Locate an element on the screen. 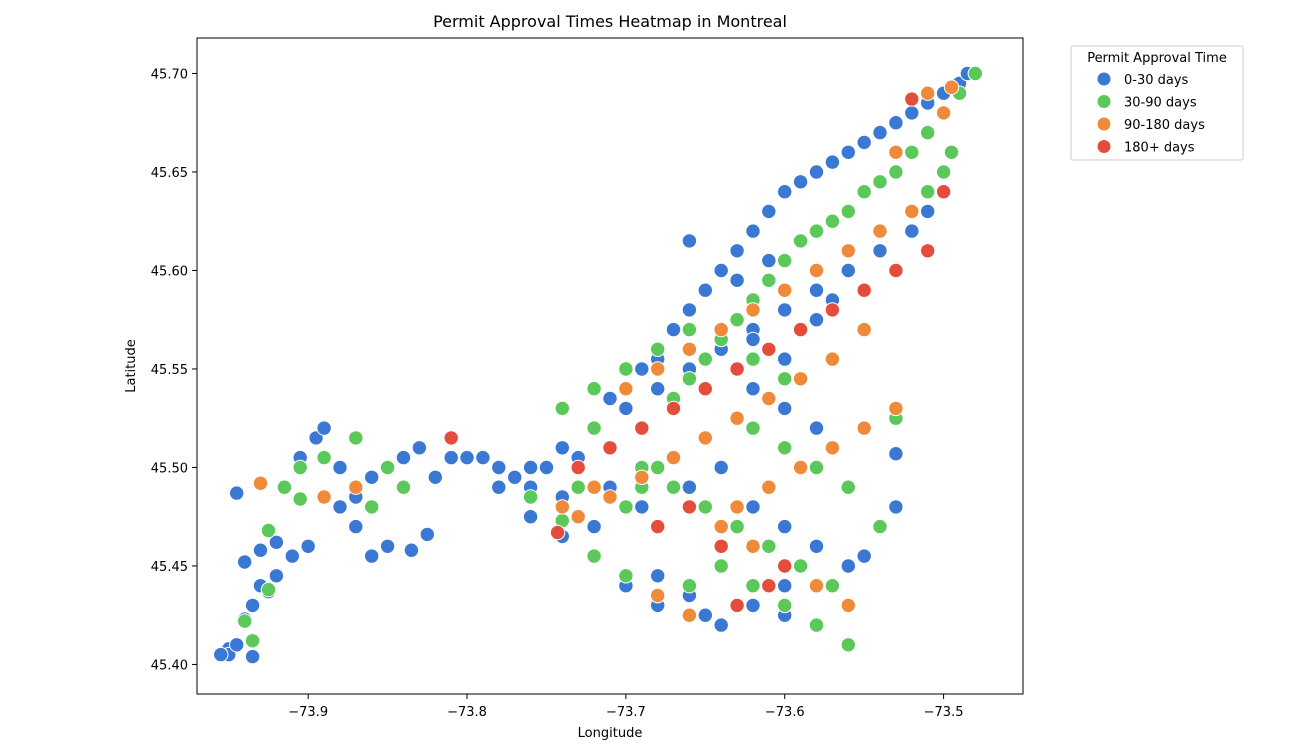 Image resolution: width=1290 pixels, height=752 pixels. y-tick-label-3: 45.55 is located at coordinates (169, 370).